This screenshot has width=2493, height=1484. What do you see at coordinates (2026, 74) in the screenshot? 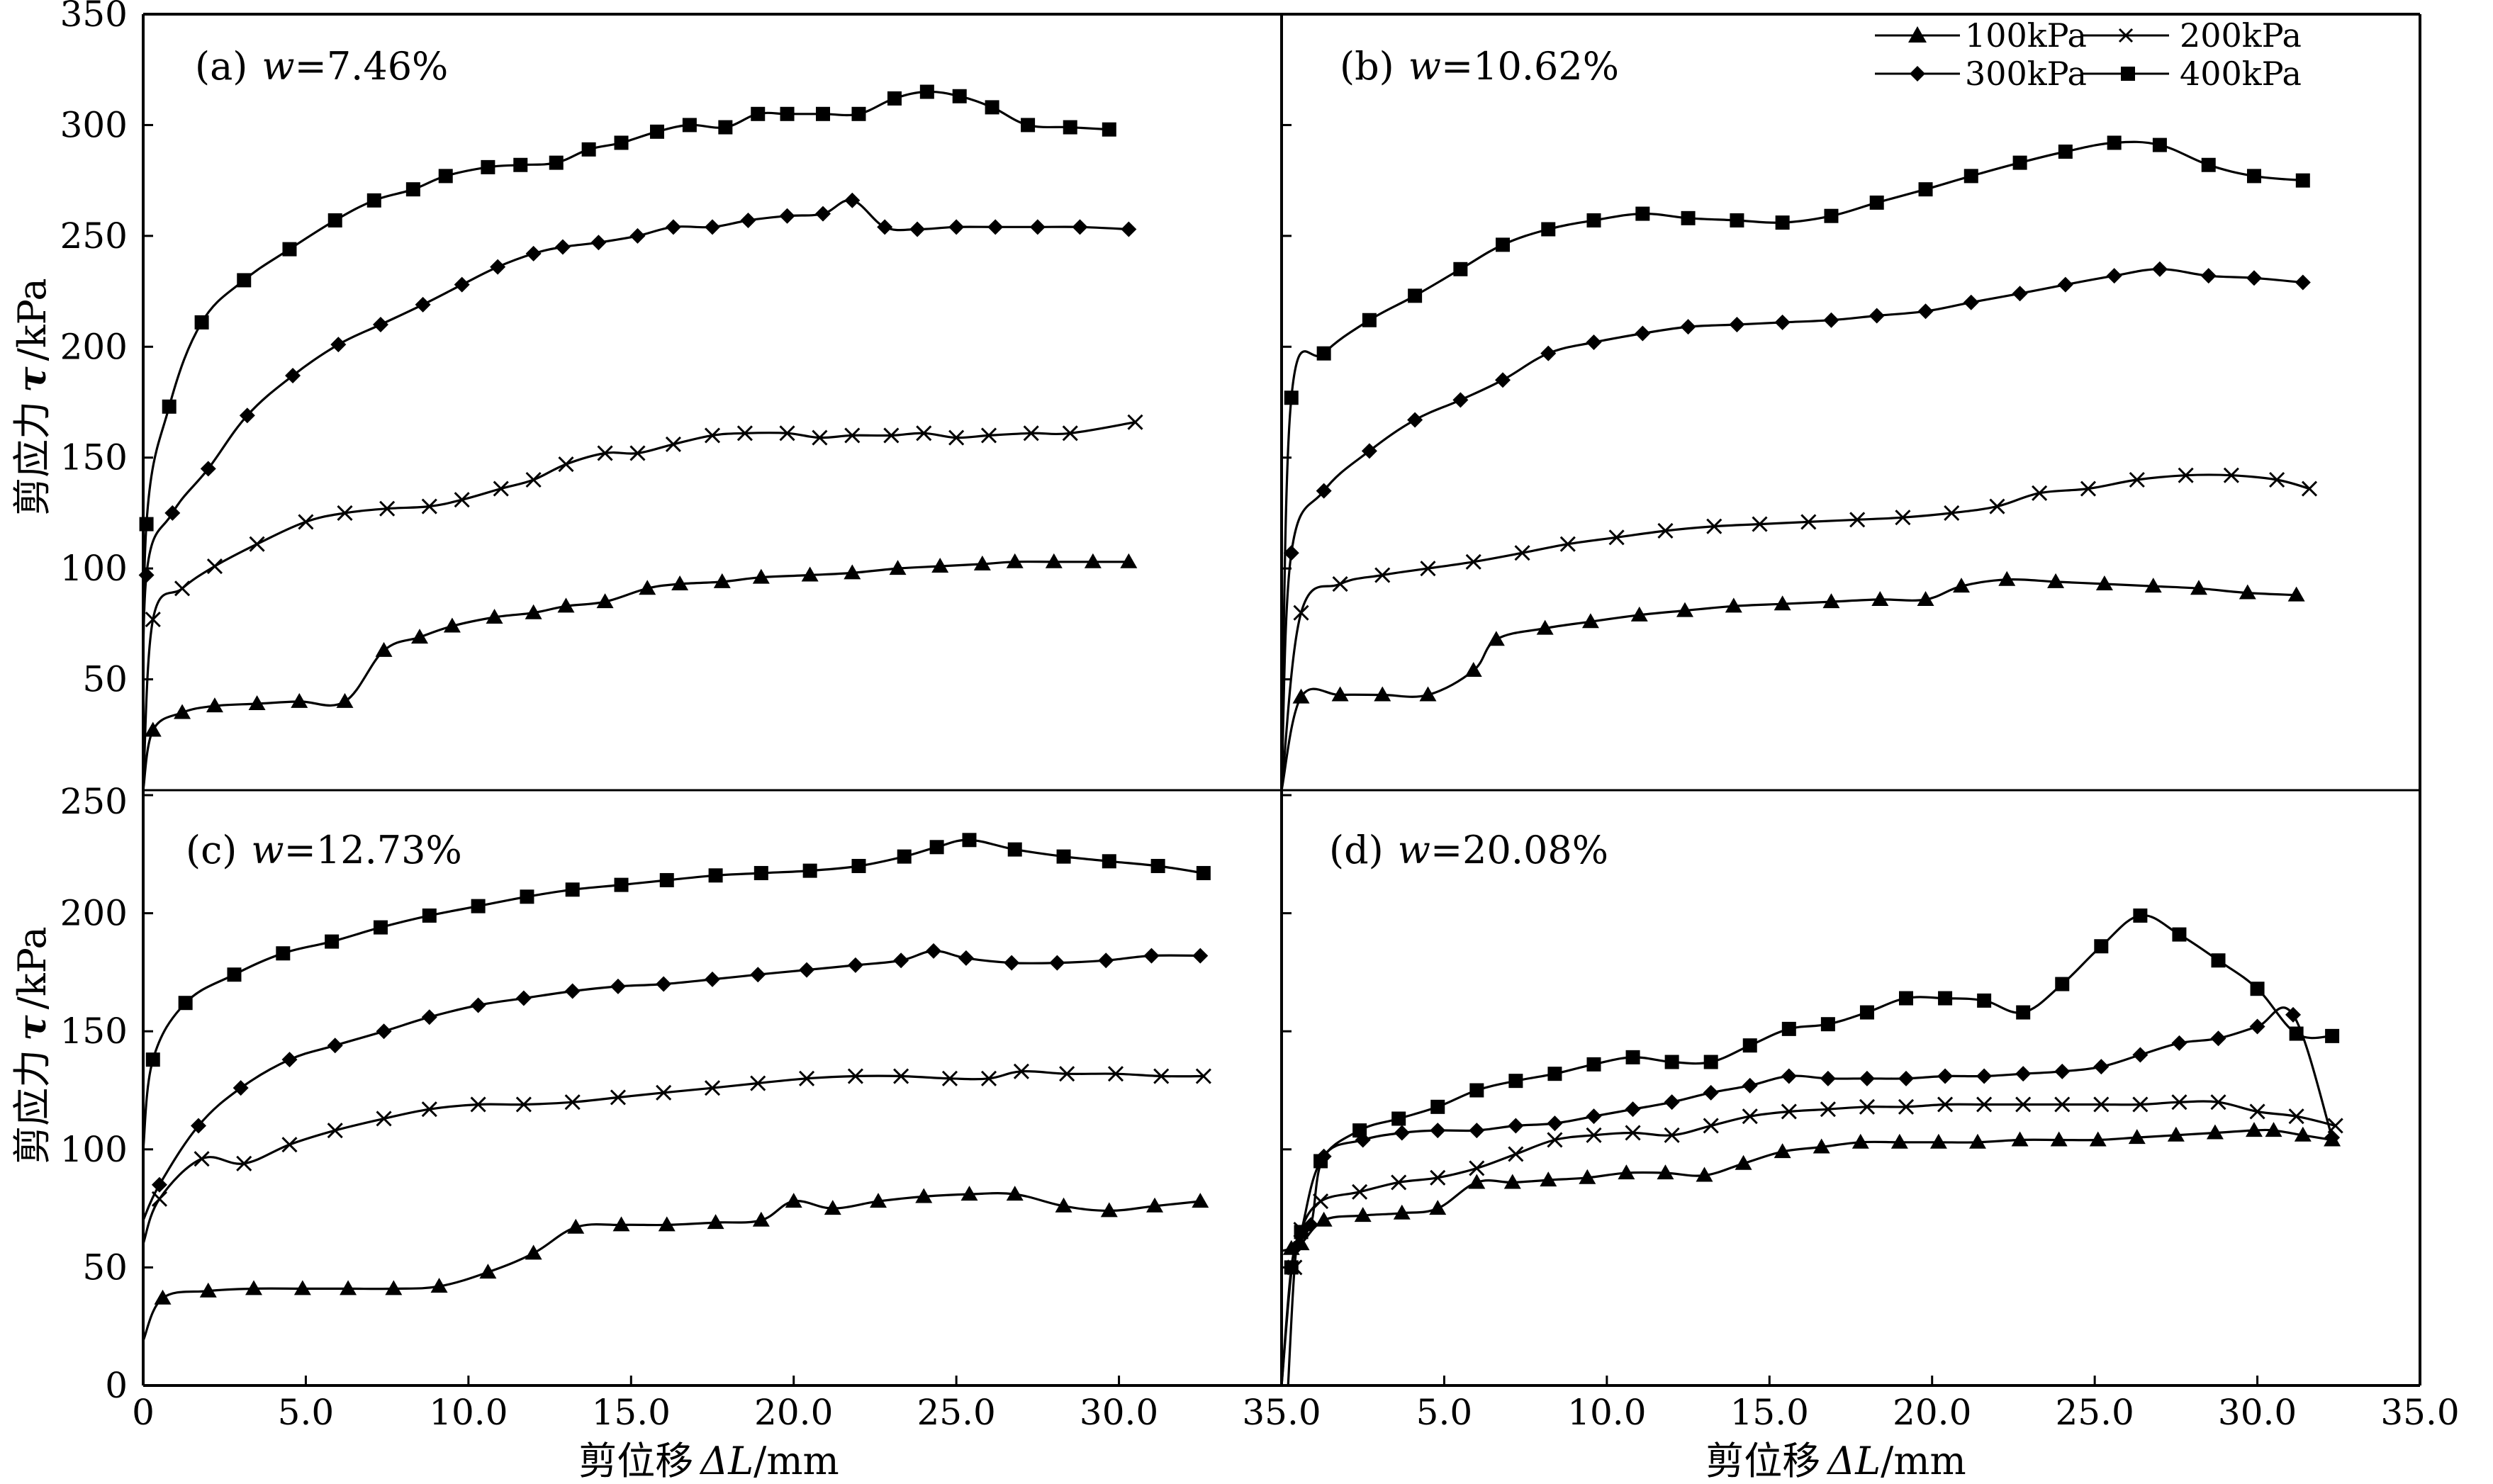
I see `legend-label-300kpa: 300kPa` at bounding box center [2026, 74].